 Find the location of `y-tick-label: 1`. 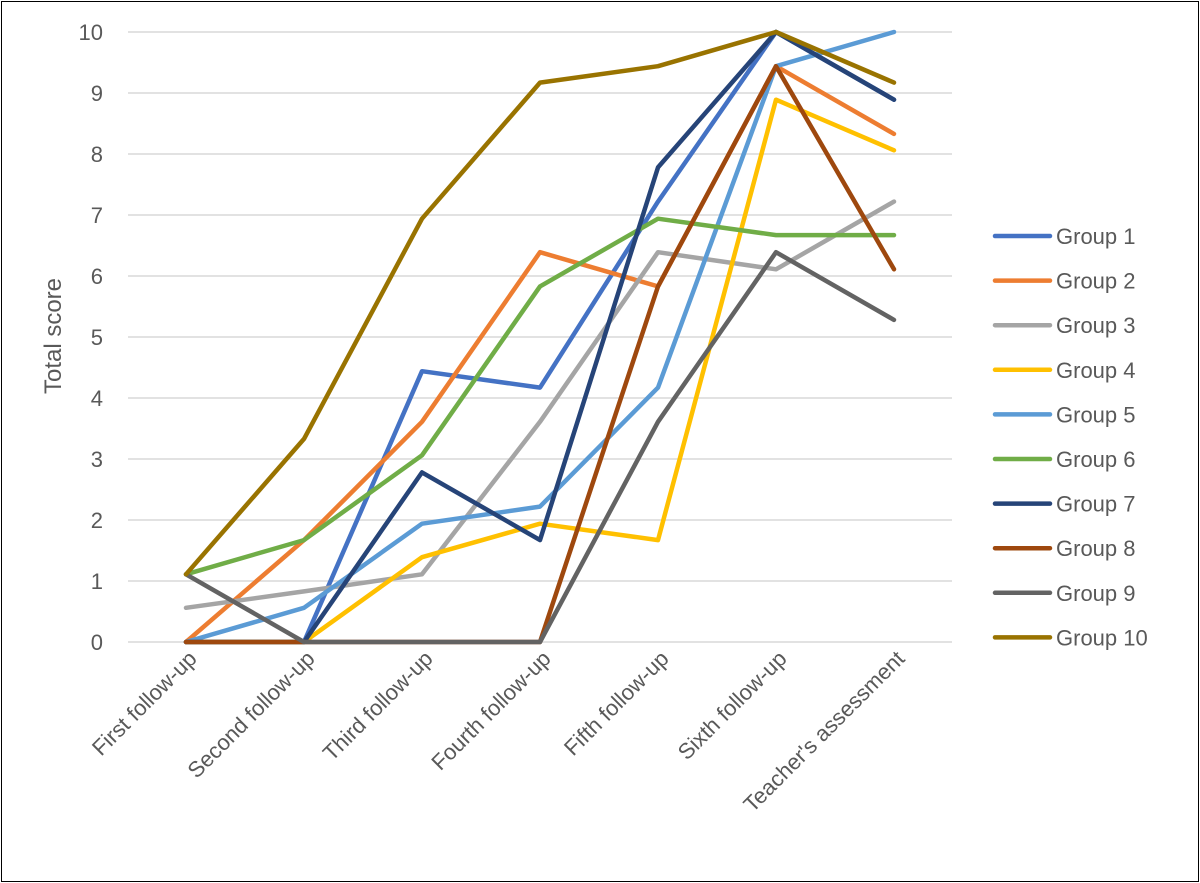

y-tick-label: 1 is located at coordinates (97, 581).